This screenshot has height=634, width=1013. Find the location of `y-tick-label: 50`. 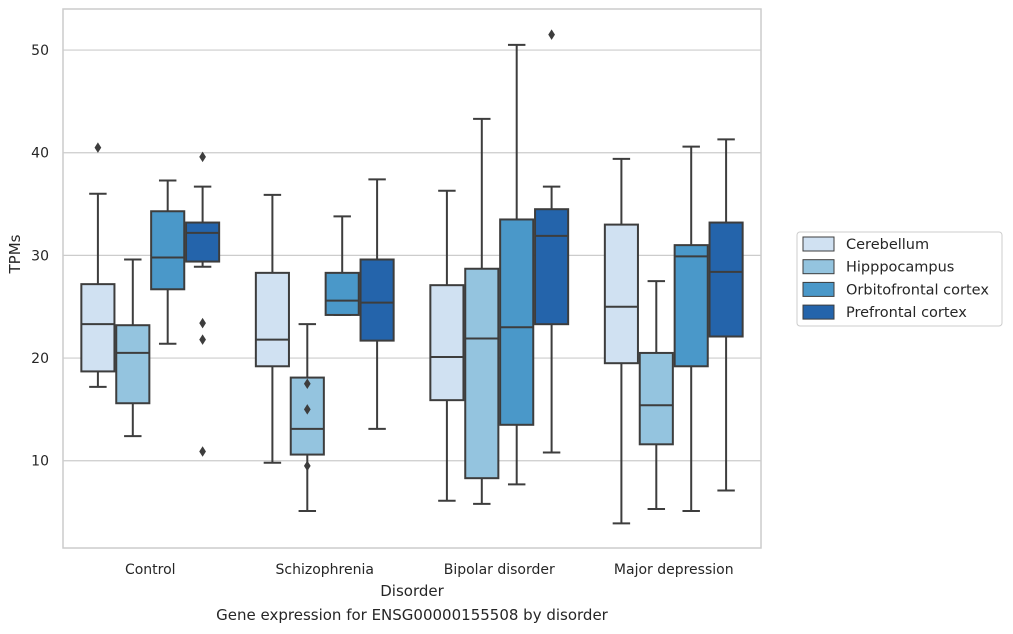

y-tick-label: 50 is located at coordinates (40, 51).